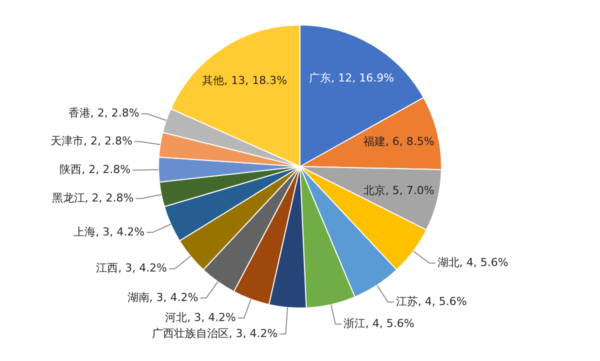 The height and width of the screenshot is (361, 600). What do you see at coordinates (93, 197) in the screenshot?
I see `slice-label: 黑龙江, 2, 2.8%` at bounding box center [93, 197].